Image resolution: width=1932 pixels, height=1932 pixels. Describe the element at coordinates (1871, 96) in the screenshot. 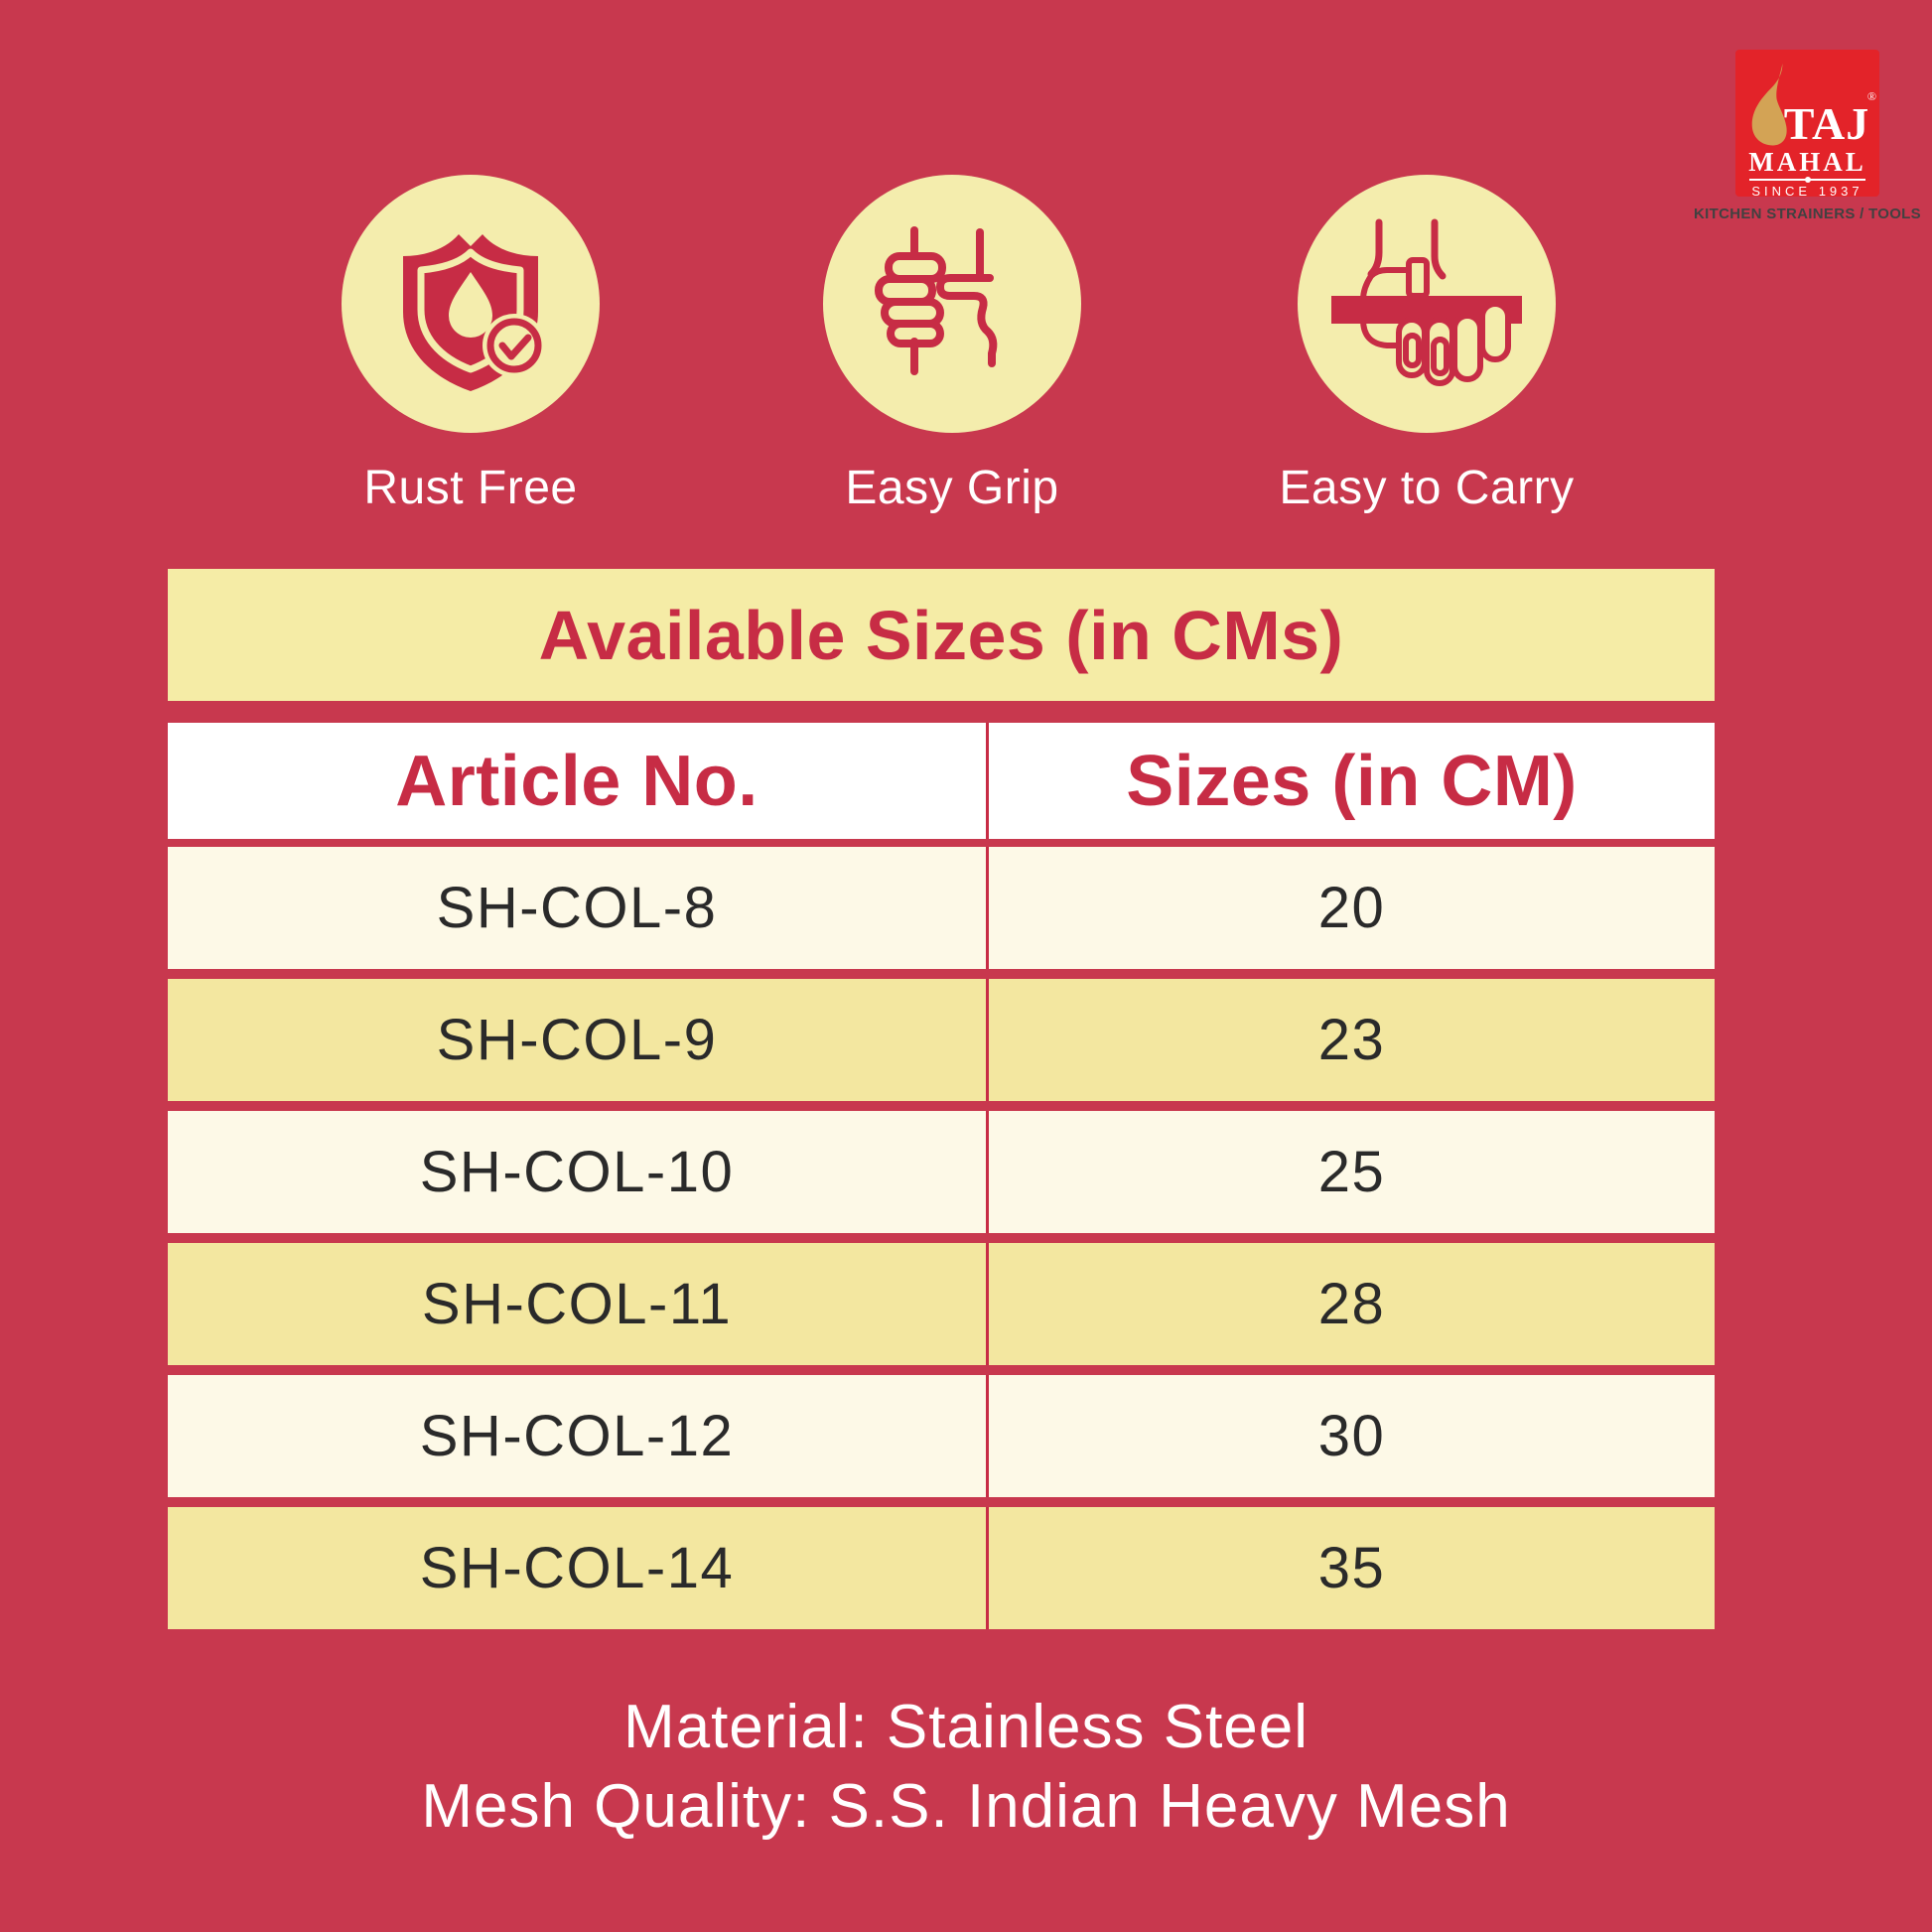

I see `registered-mark: ®` at that location.